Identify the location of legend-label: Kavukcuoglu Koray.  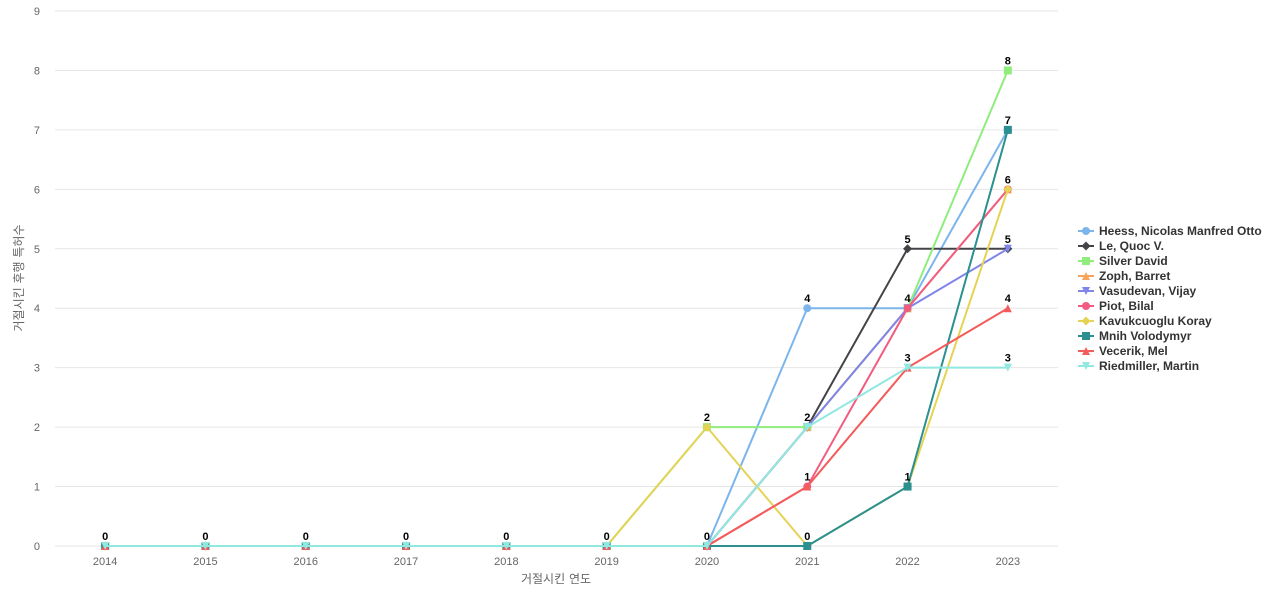
(1155, 321).